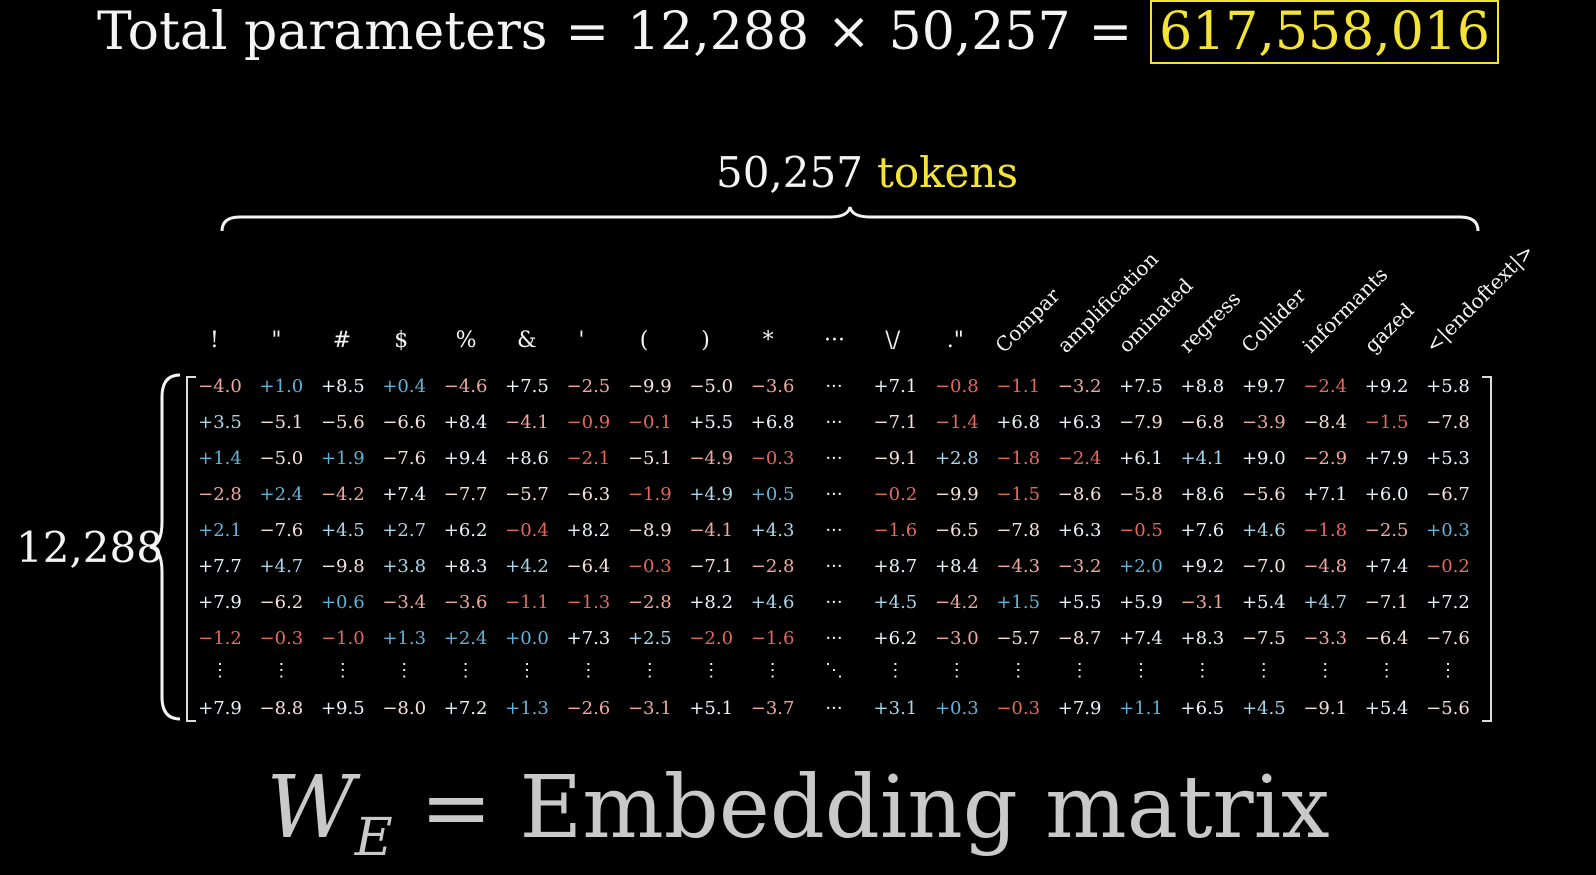  I want to click on matrix-cell: +3.5, so click(220, 422).